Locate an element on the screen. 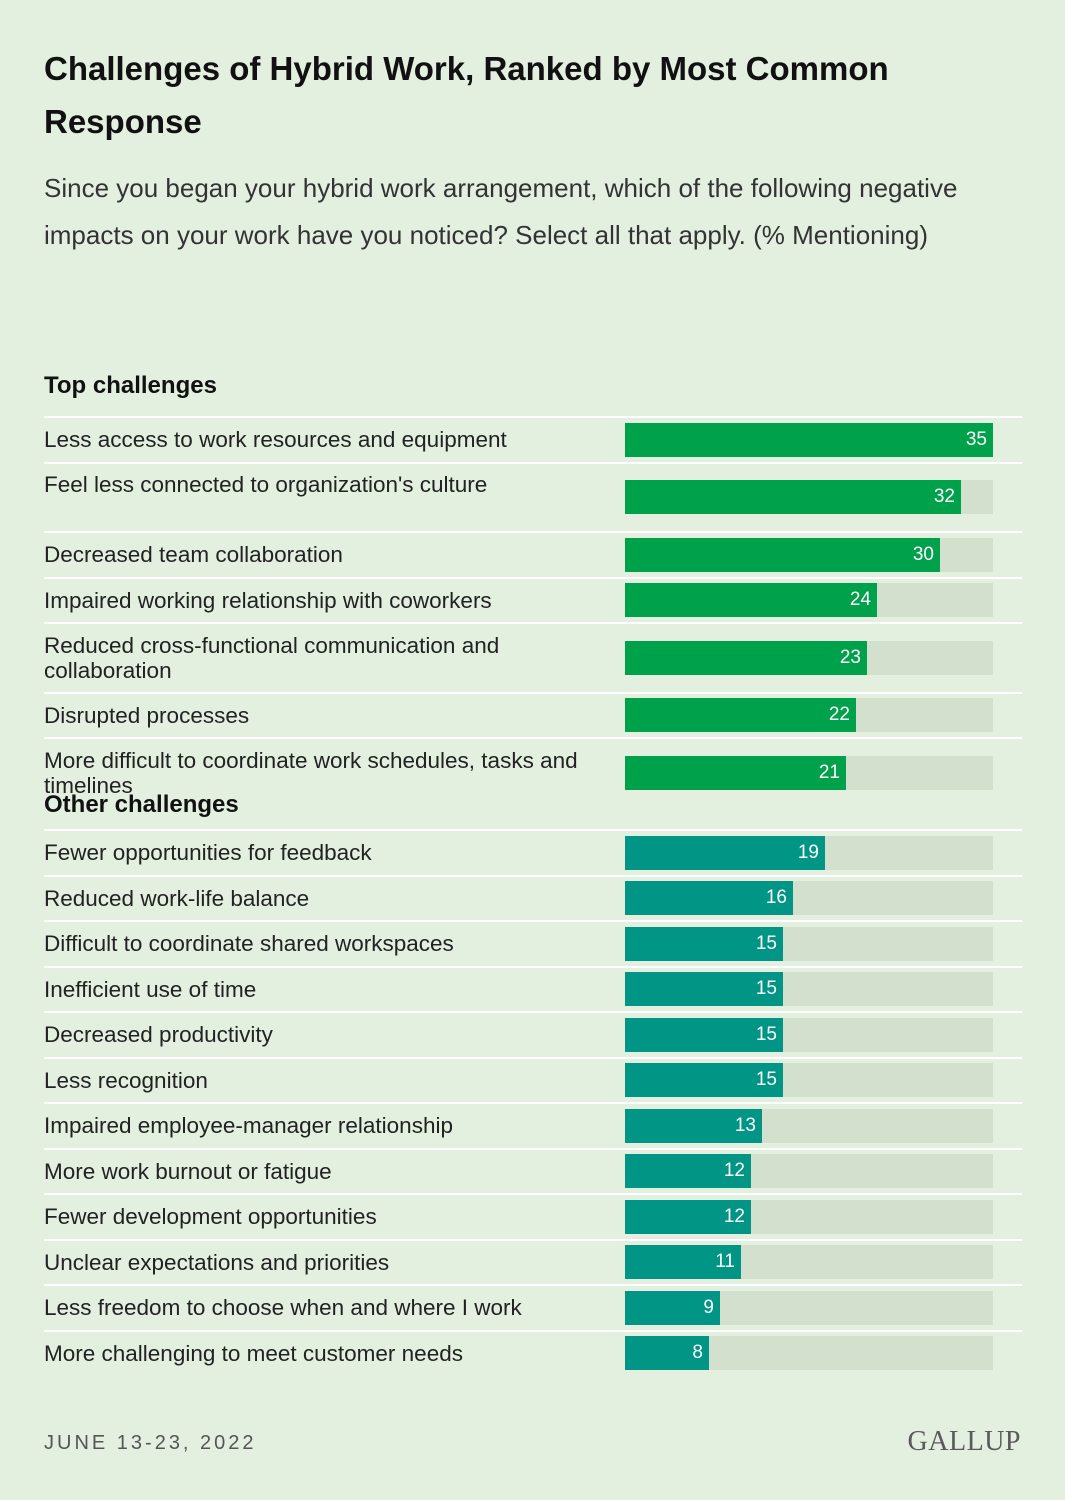 This screenshot has height=1500, width=1065. category-label: Fewer opportunities for feedback is located at coordinates (208, 853).